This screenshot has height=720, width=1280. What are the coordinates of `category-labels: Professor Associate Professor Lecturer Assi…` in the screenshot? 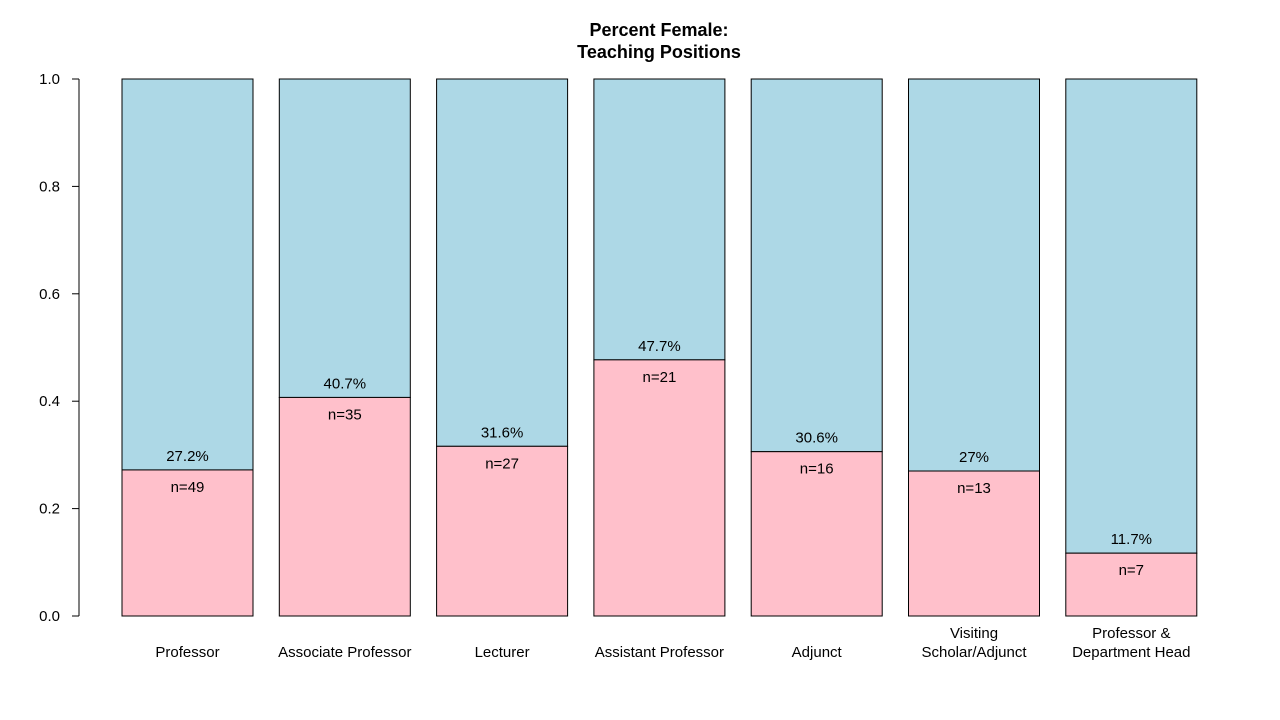 It's located at (672, 643).